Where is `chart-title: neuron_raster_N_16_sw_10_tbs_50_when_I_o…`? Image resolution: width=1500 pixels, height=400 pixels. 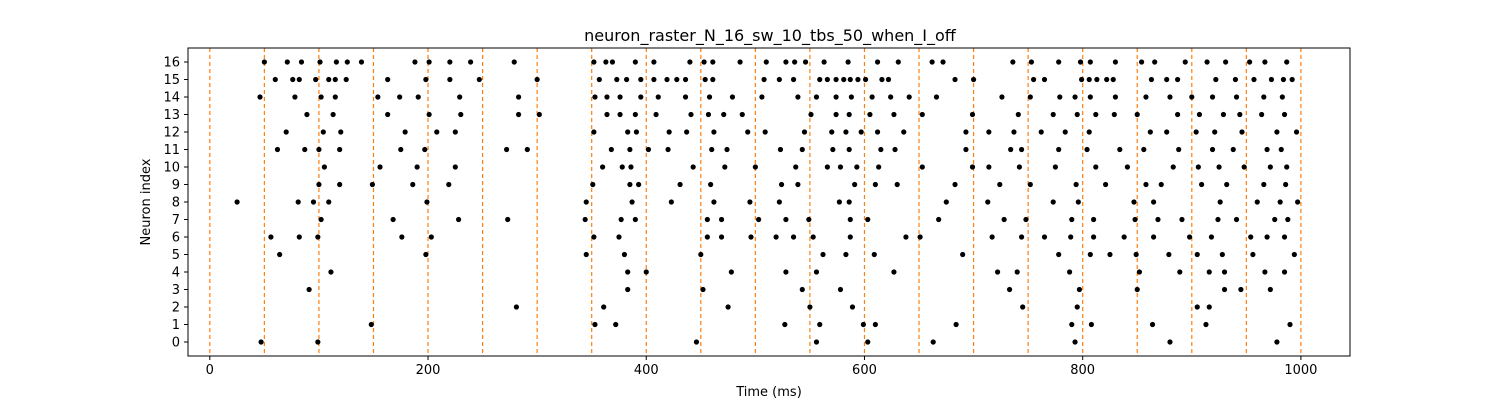
chart-title: neuron_raster_N_16_sw_10_tbs_50_when_I_o… is located at coordinates (770, 36).